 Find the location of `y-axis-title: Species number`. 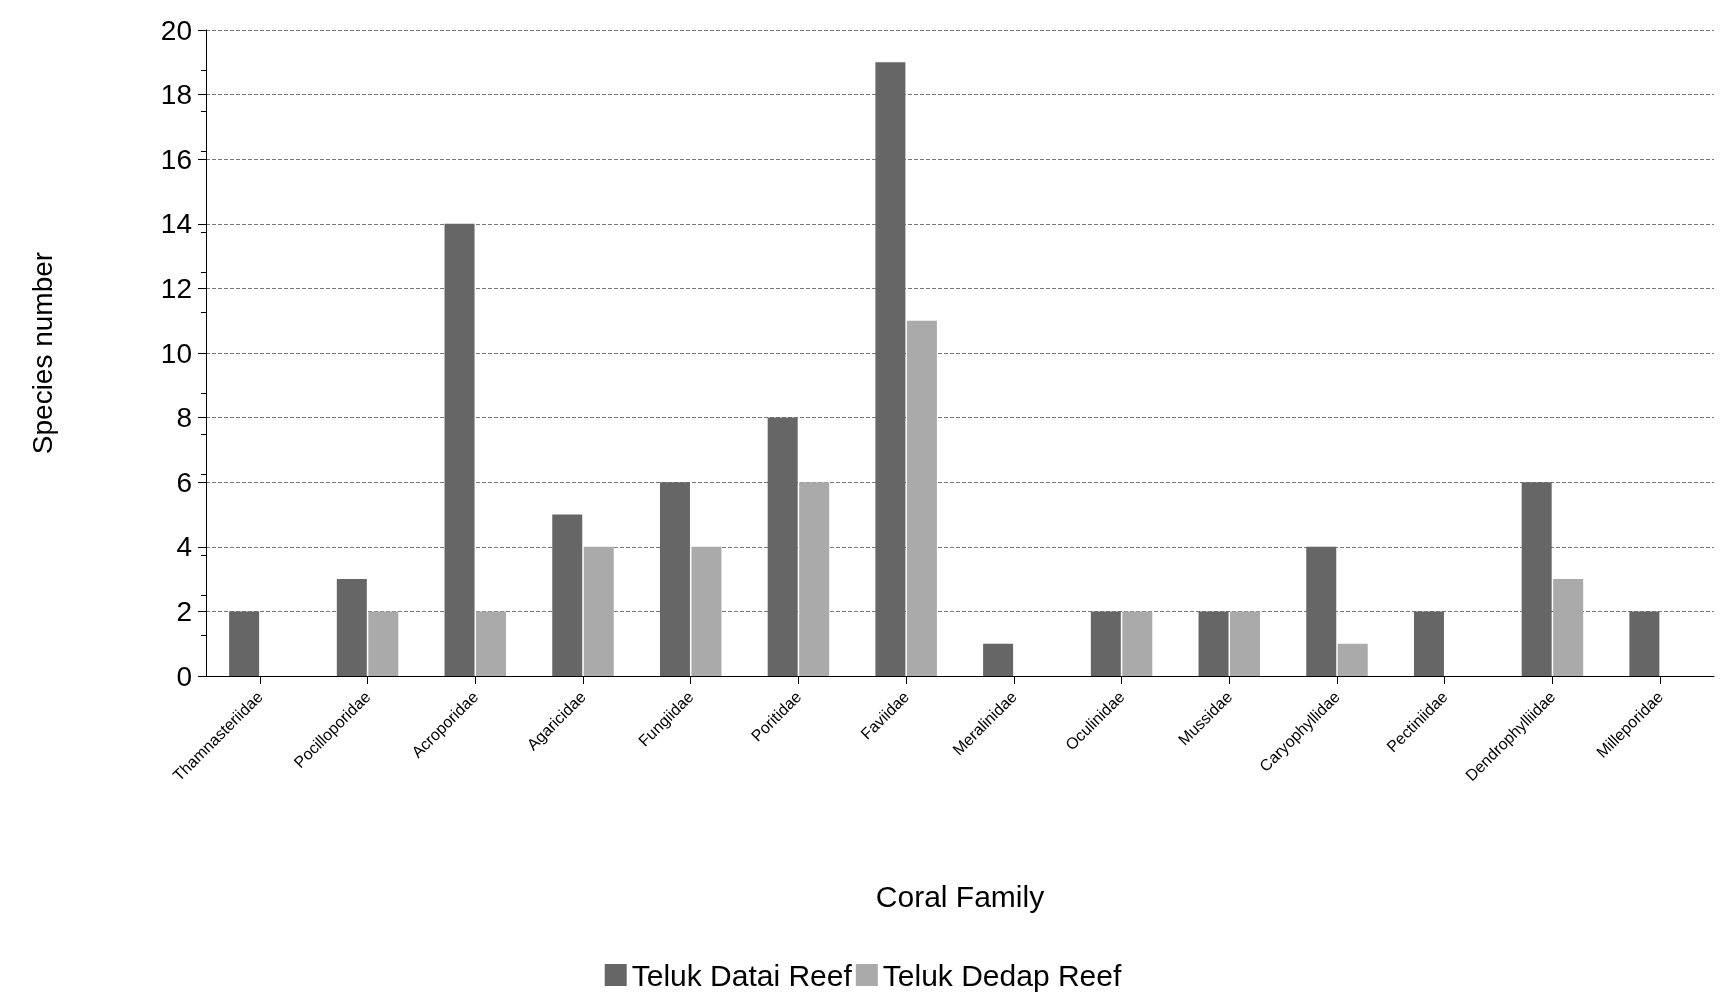

y-axis-title: Species number is located at coordinates (42, 353).